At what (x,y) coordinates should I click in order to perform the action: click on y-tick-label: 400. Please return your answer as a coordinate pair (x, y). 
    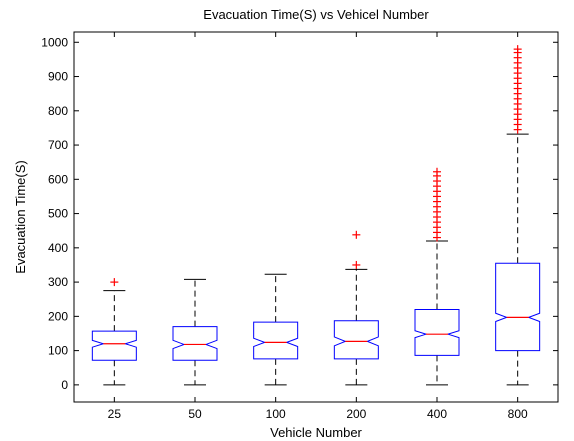
    Looking at the image, I should click on (58, 248).